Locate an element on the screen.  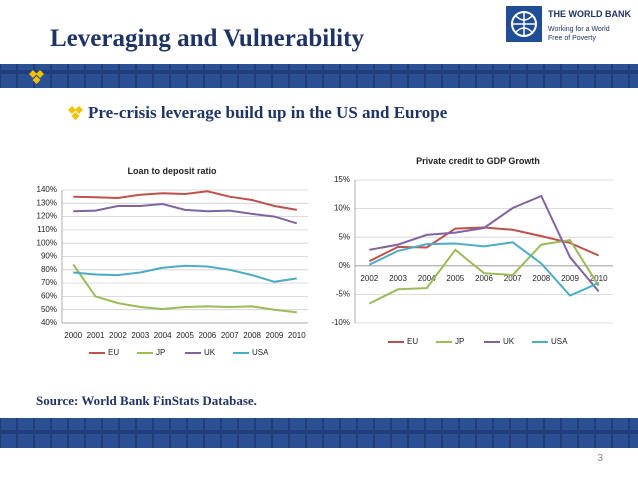
slide-title: Leveraging and Vulnerability is located at coordinates (207, 38).